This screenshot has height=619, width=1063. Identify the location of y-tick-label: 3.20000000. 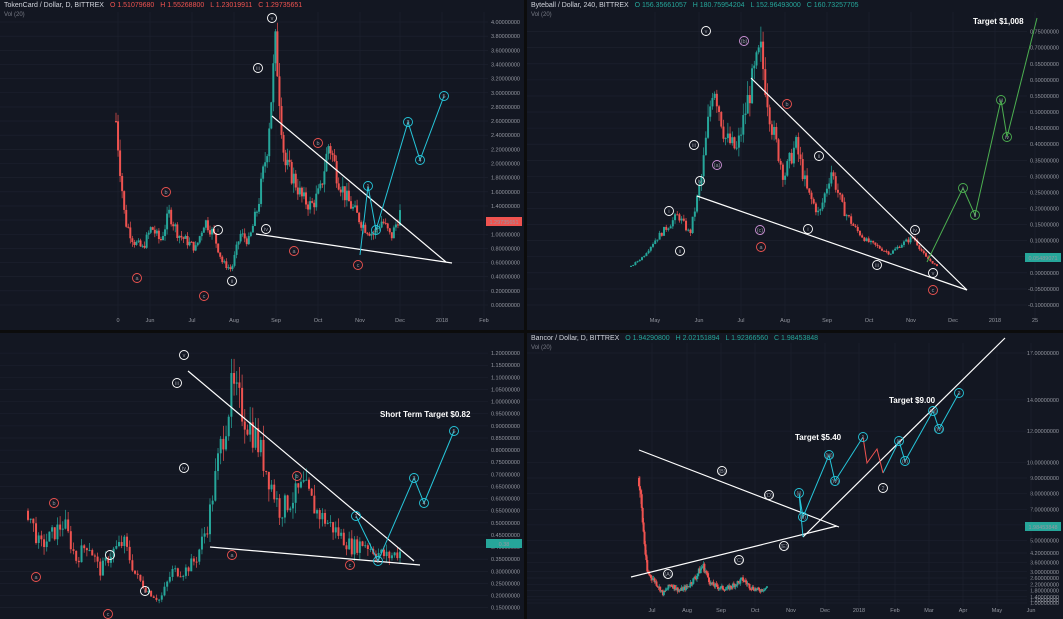
(505, 80).